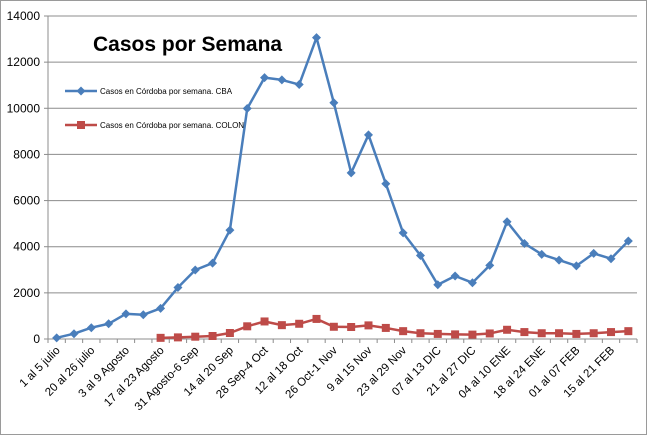  What do you see at coordinates (24, 16) in the screenshot?
I see `y-tick-label: 14000` at bounding box center [24, 16].